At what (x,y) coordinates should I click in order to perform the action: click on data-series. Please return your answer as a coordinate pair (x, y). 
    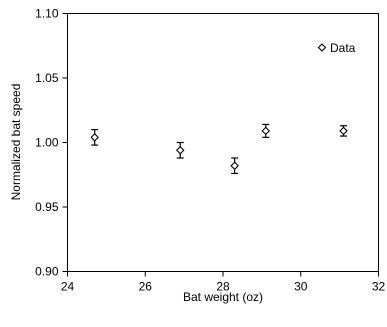
    Looking at the image, I should click on (219, 149).